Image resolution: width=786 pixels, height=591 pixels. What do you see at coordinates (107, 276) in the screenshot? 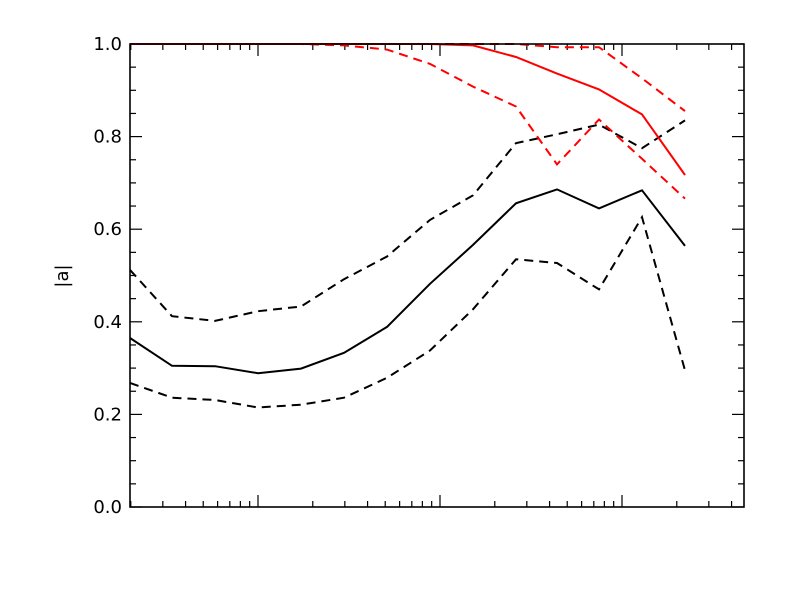
I see `labels-layer: 0.0 0.2 0.4 0.6 0.8 1.0` at bounding box center [107, 276].